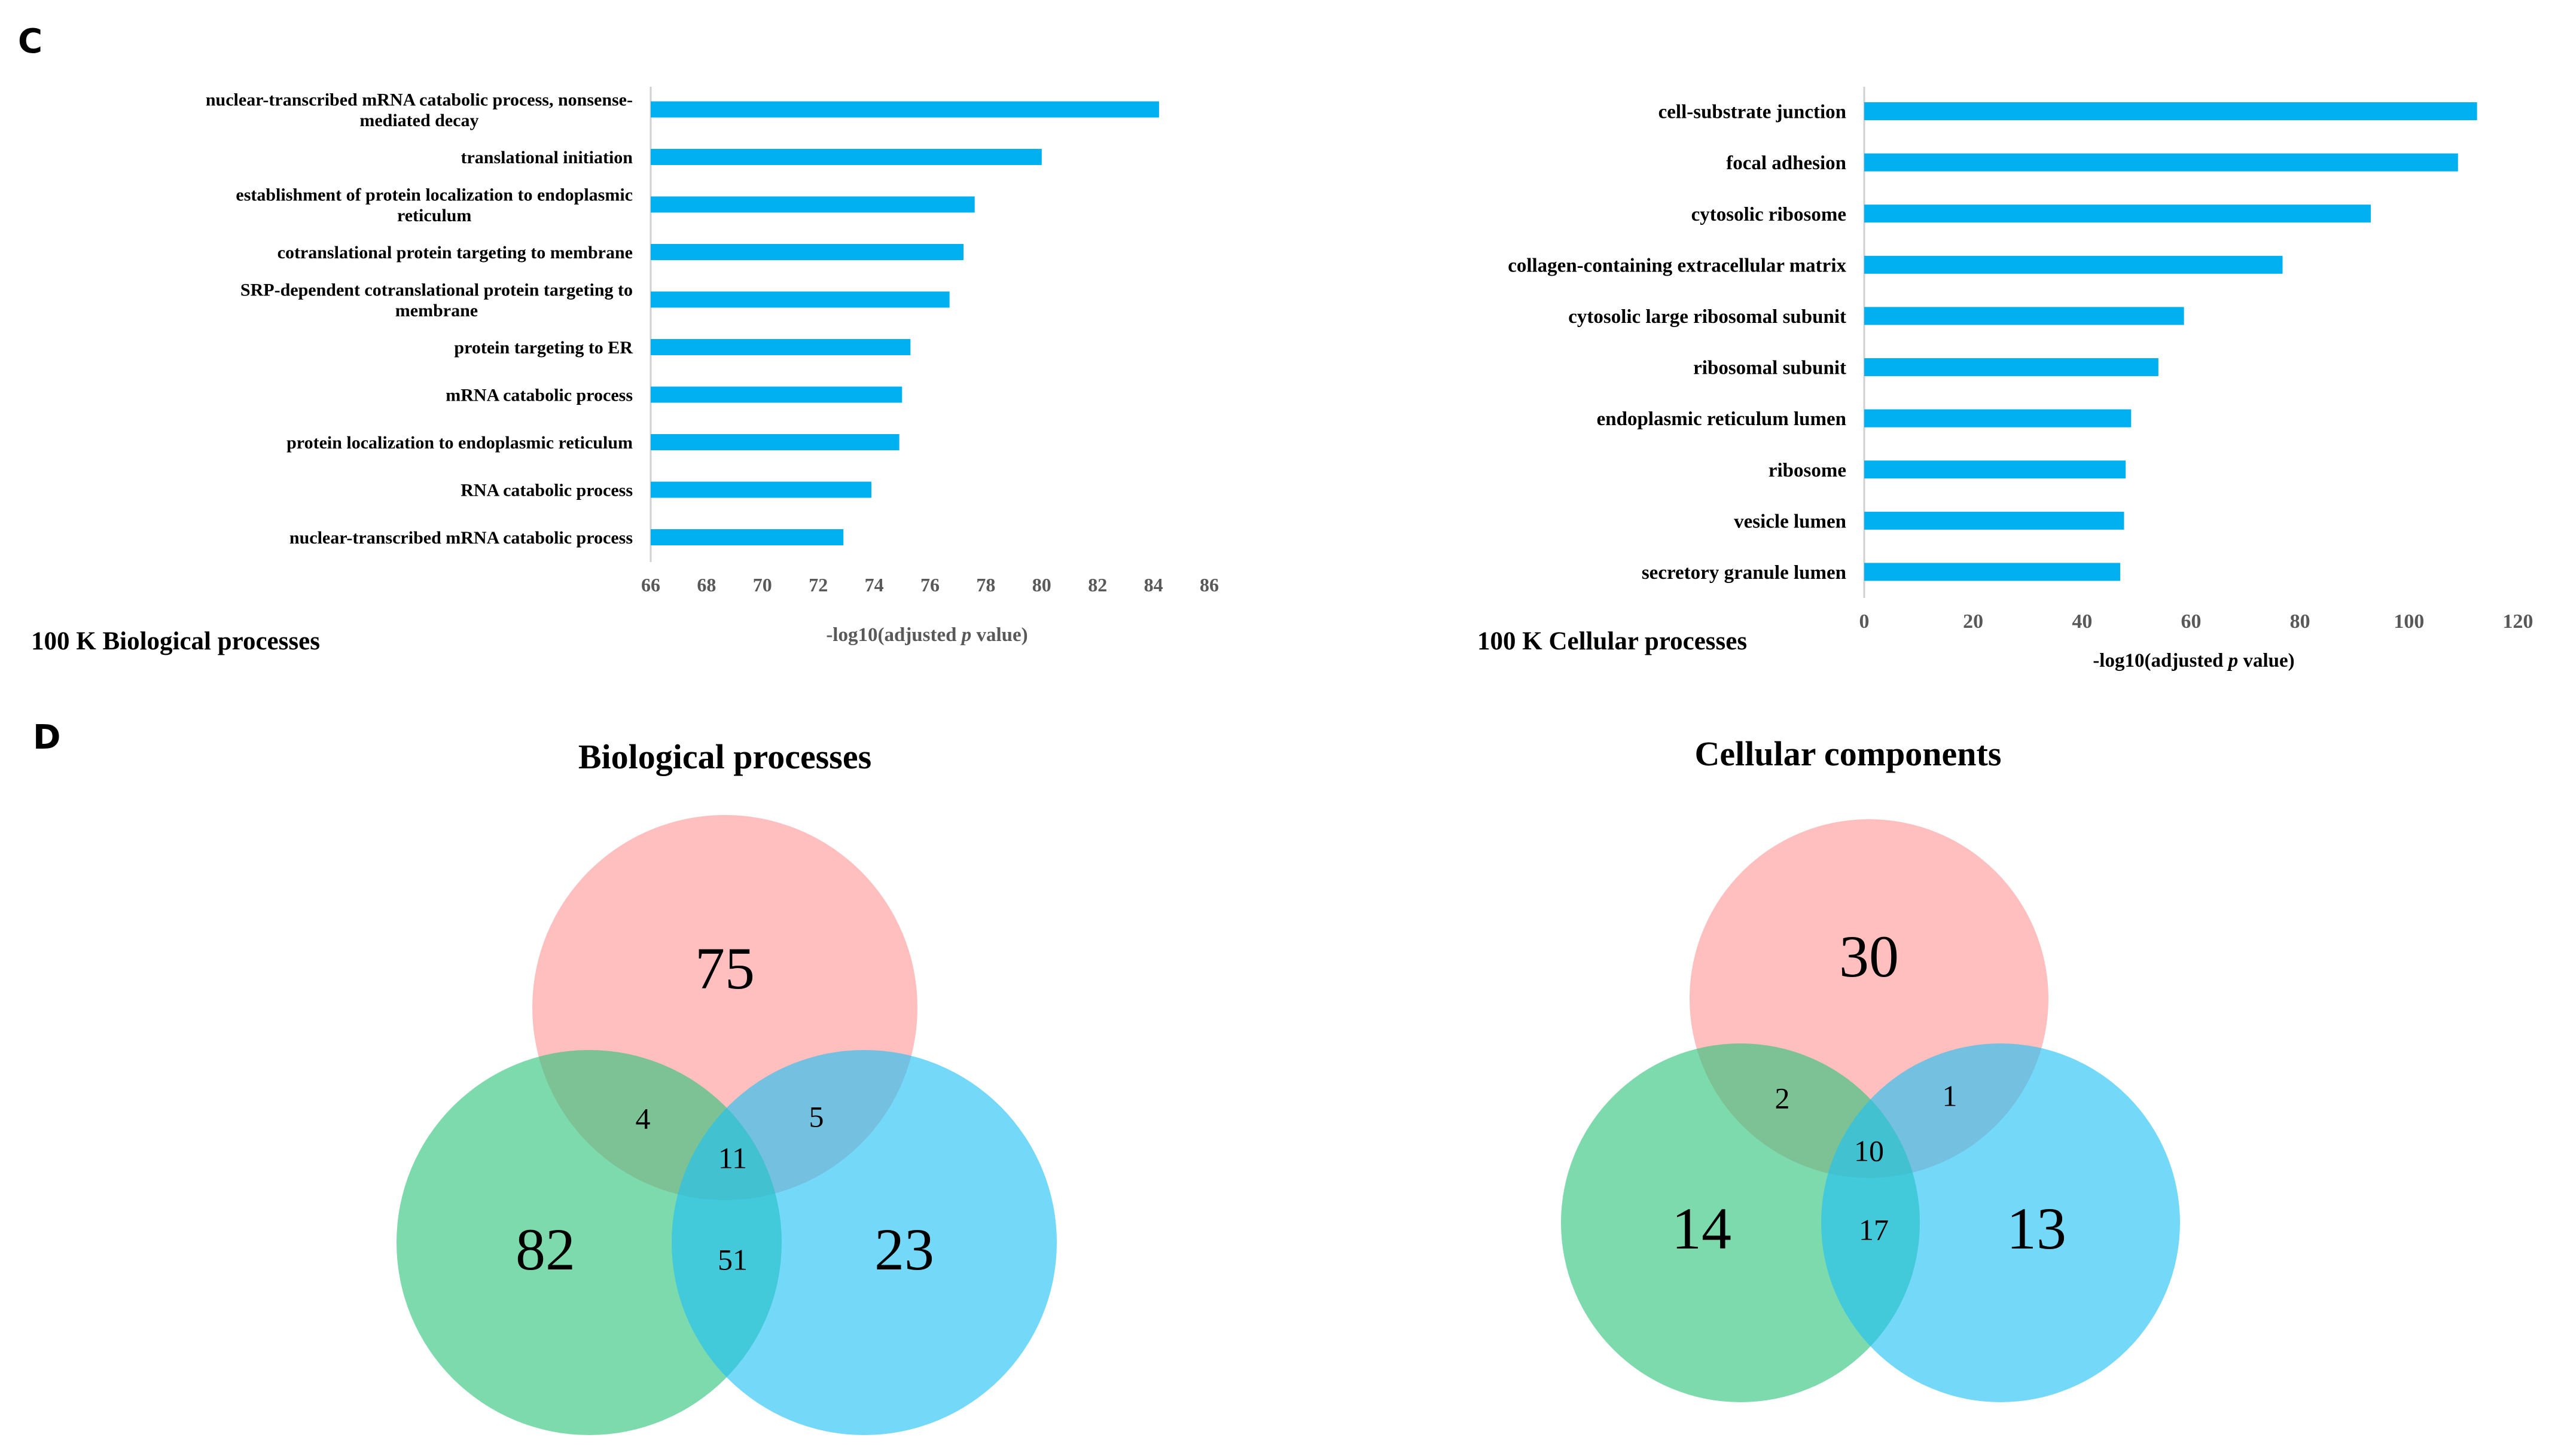 This screenshot has height=1456, width=2549. What do you see at coordinates (1864, 622) in the screenshot?
I see `x-tick-label: 0` at bounding box center [1864, 622].